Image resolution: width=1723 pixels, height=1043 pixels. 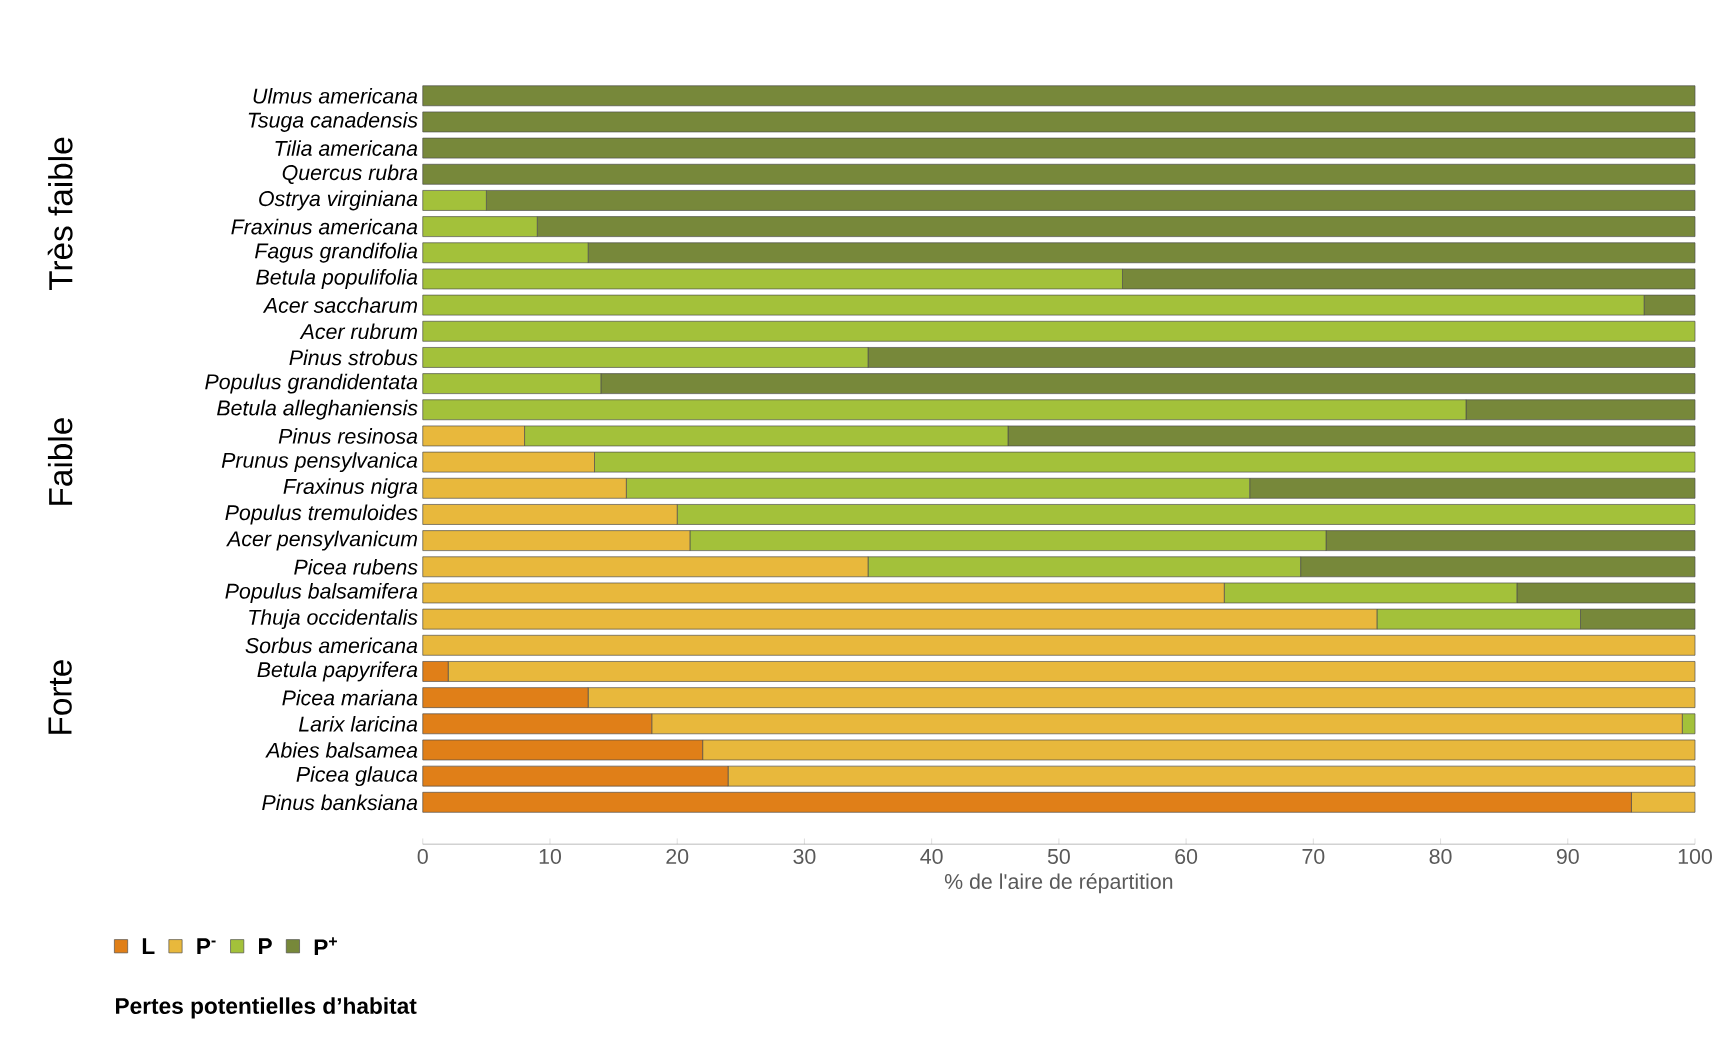 I want to click on x-tick-label: 30, so click(x=804, y=856).